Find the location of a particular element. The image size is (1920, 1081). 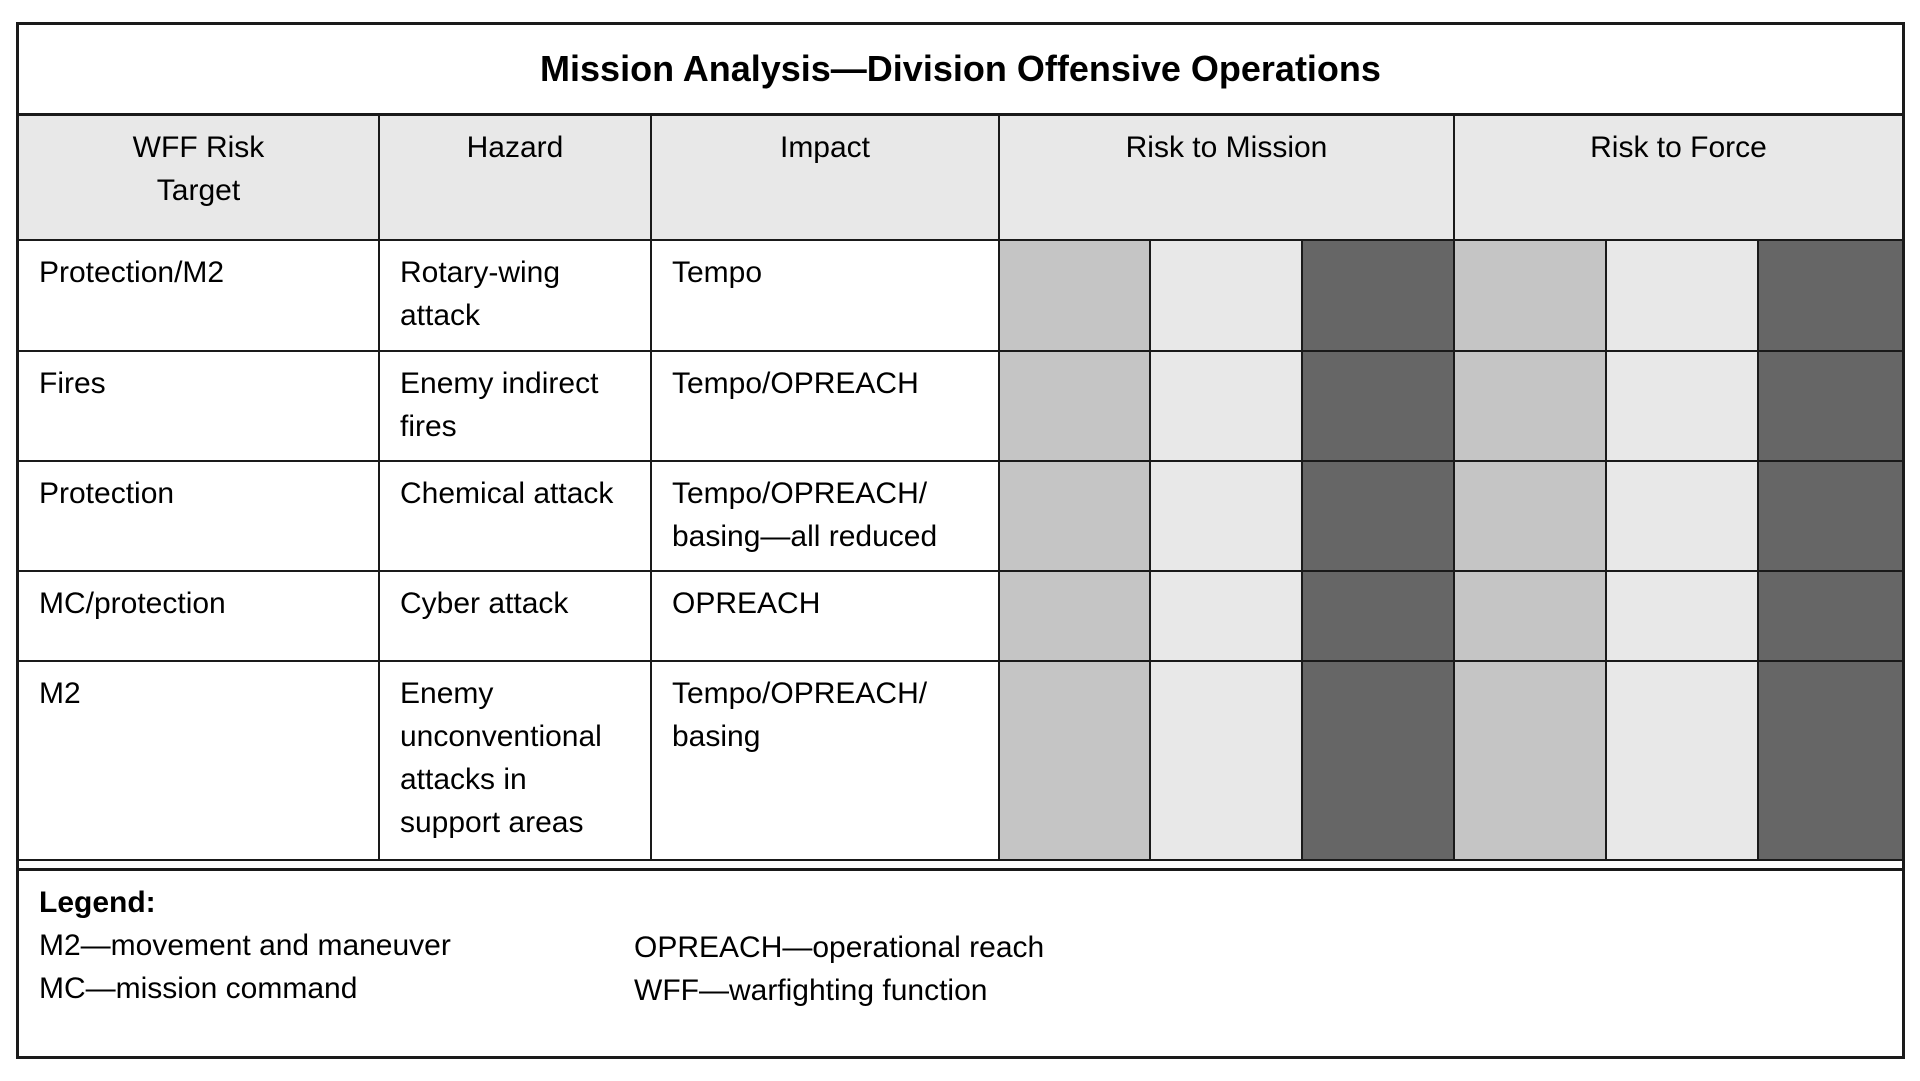

wff-cell: Fires is located at coordinates (199, 406).